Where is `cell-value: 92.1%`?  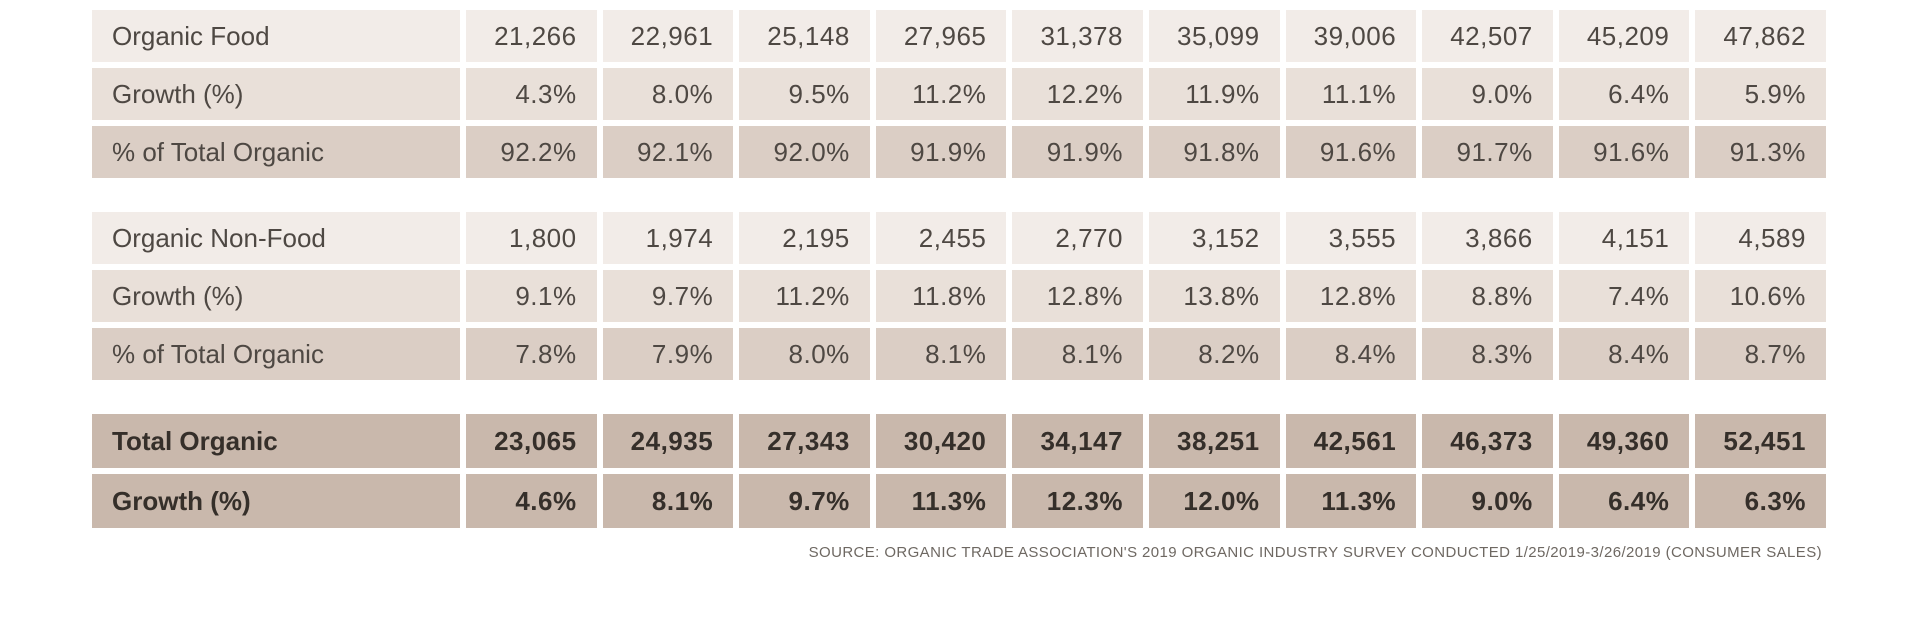
cell-value: 92.1% is located at coordinates (668, 152).